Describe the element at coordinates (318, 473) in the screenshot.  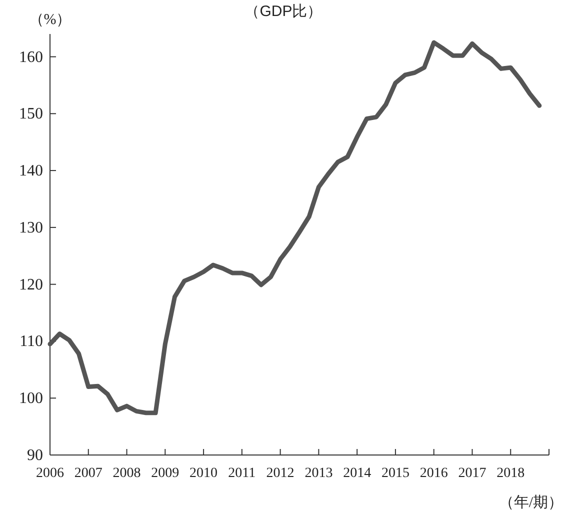
I see `x-tick-label: 2013` at that location.